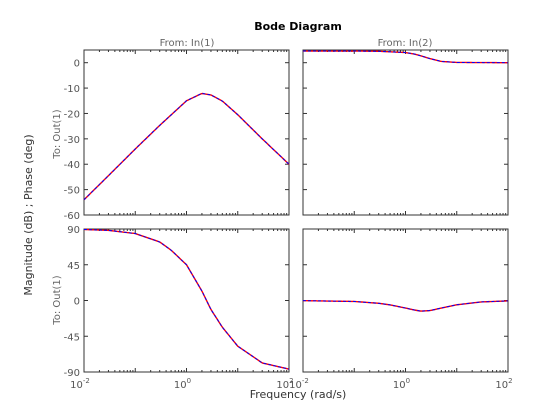  I want to click on chart-title: Bode Diagram, so click(298, 26).